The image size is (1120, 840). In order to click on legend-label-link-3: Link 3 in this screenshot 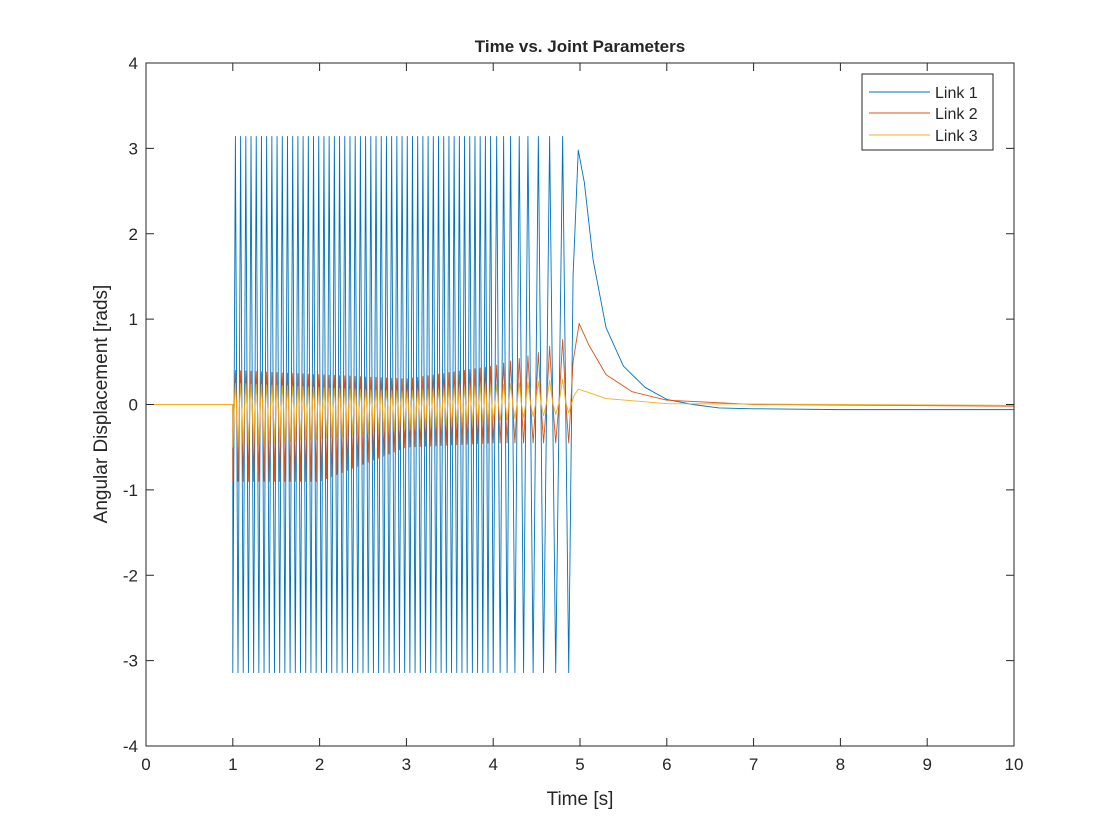, I will do `click(956, 136)`.